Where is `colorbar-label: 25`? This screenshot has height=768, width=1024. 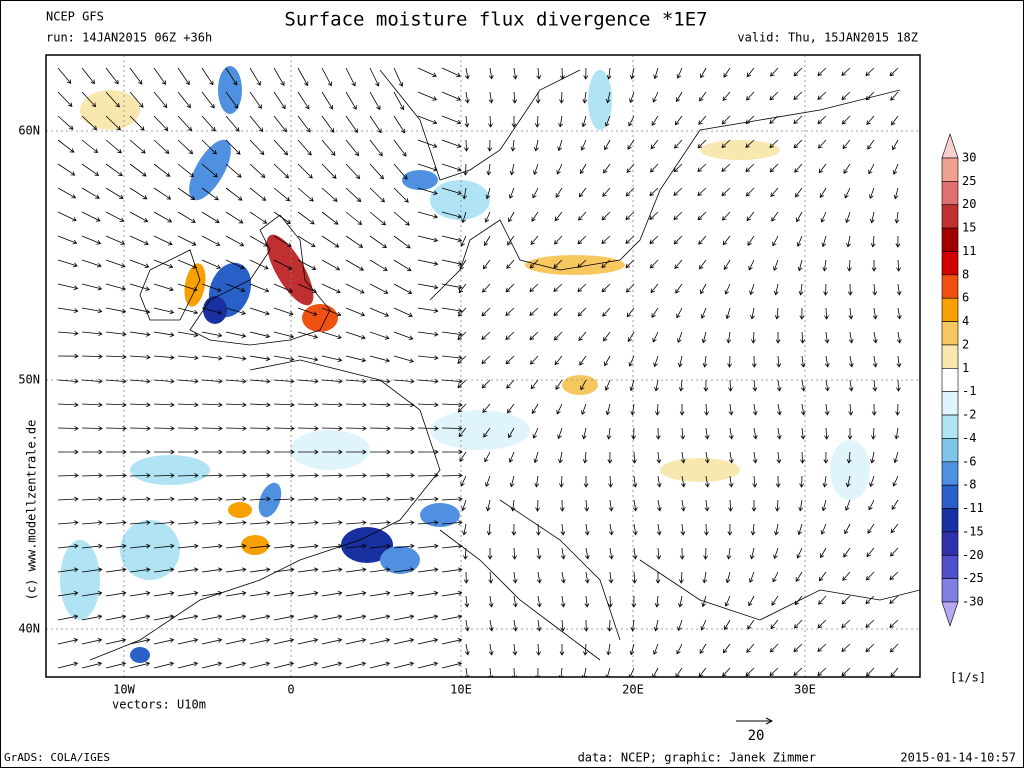 colorbar-label: 25 is located at coordinates (969, 181).